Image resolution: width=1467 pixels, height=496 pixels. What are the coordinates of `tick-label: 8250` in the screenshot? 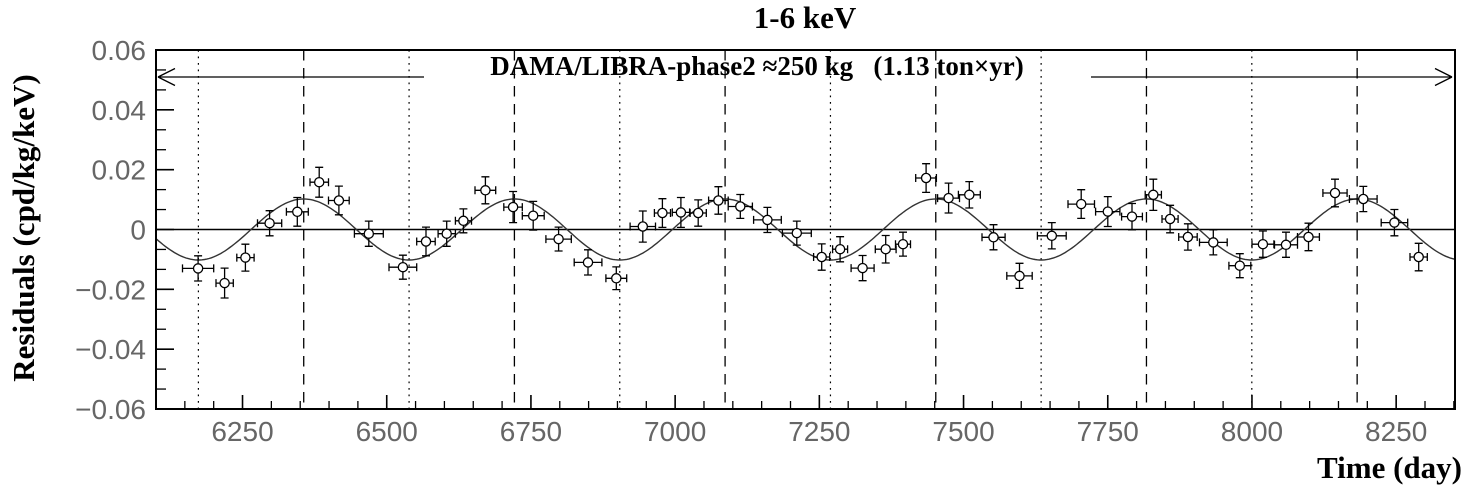 It's located at (1396, 431).